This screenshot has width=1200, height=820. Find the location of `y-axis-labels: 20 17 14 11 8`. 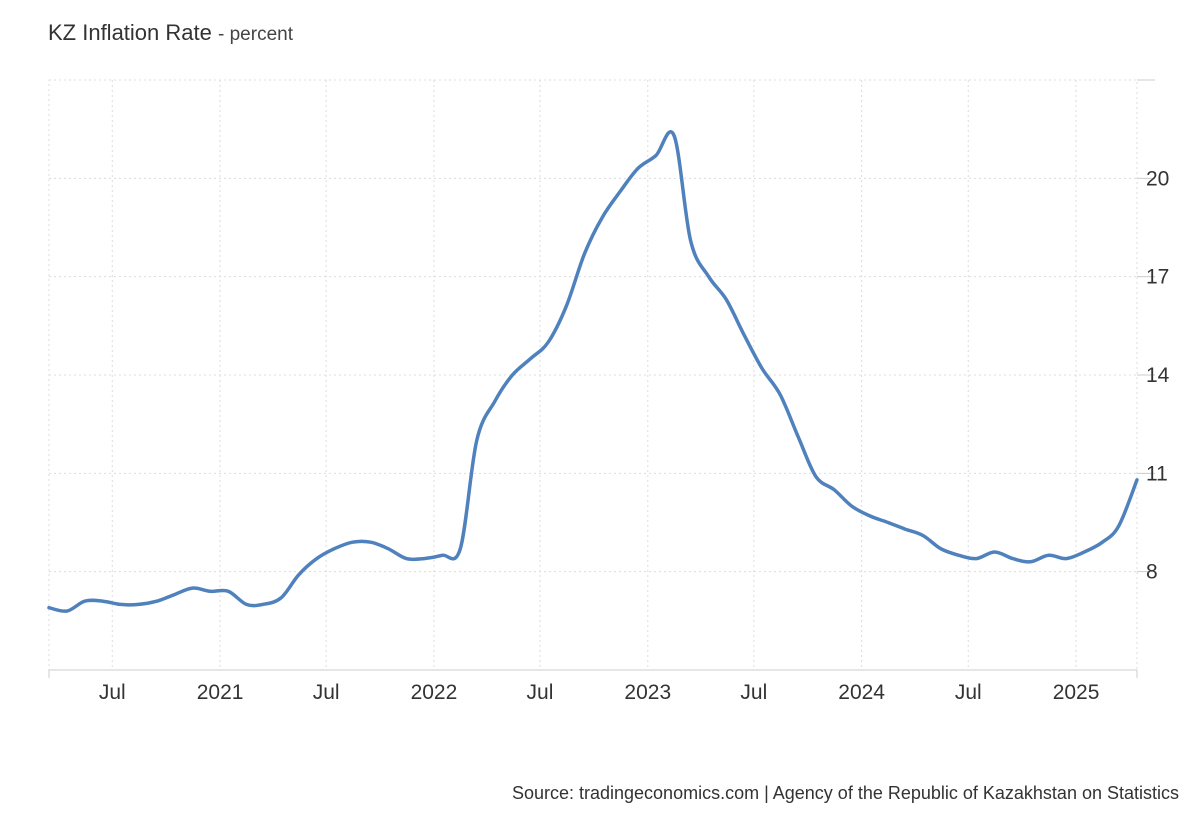

y-axis-labels: 20 17 14 11 8 is located at coordinates (1158, 375).